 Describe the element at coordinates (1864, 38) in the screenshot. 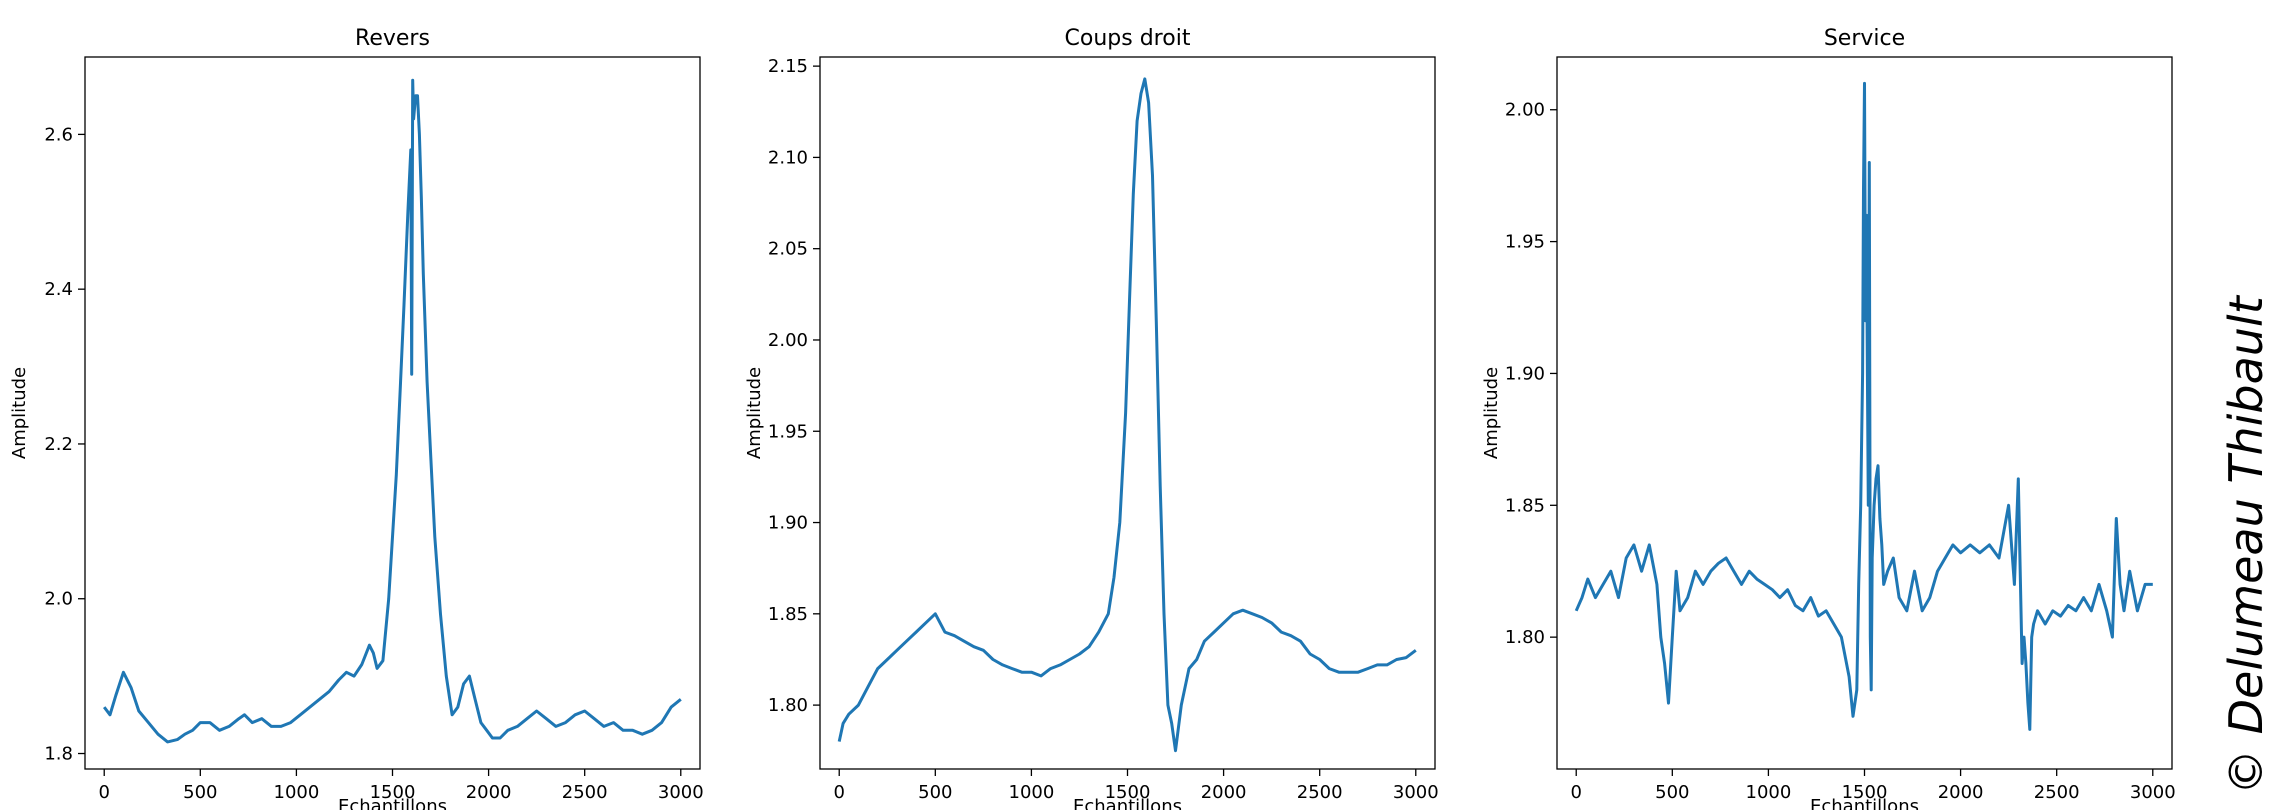

I see `chart-title: Service` at that location.